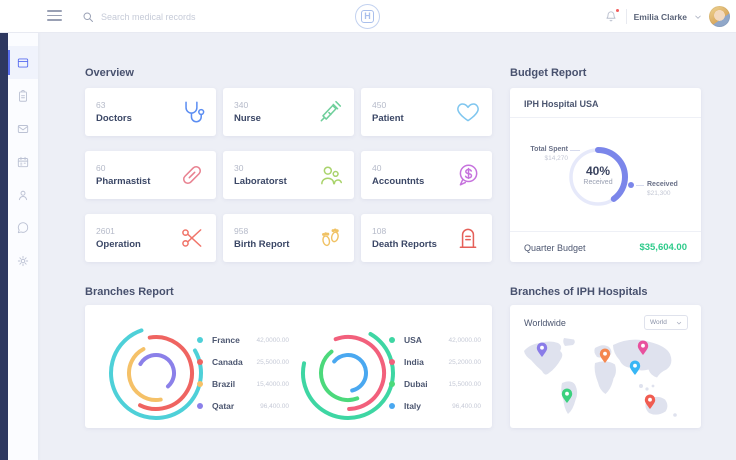 This screenshot has width=736, height=460. I want to click on map-pin-europe, so click(605, 356).